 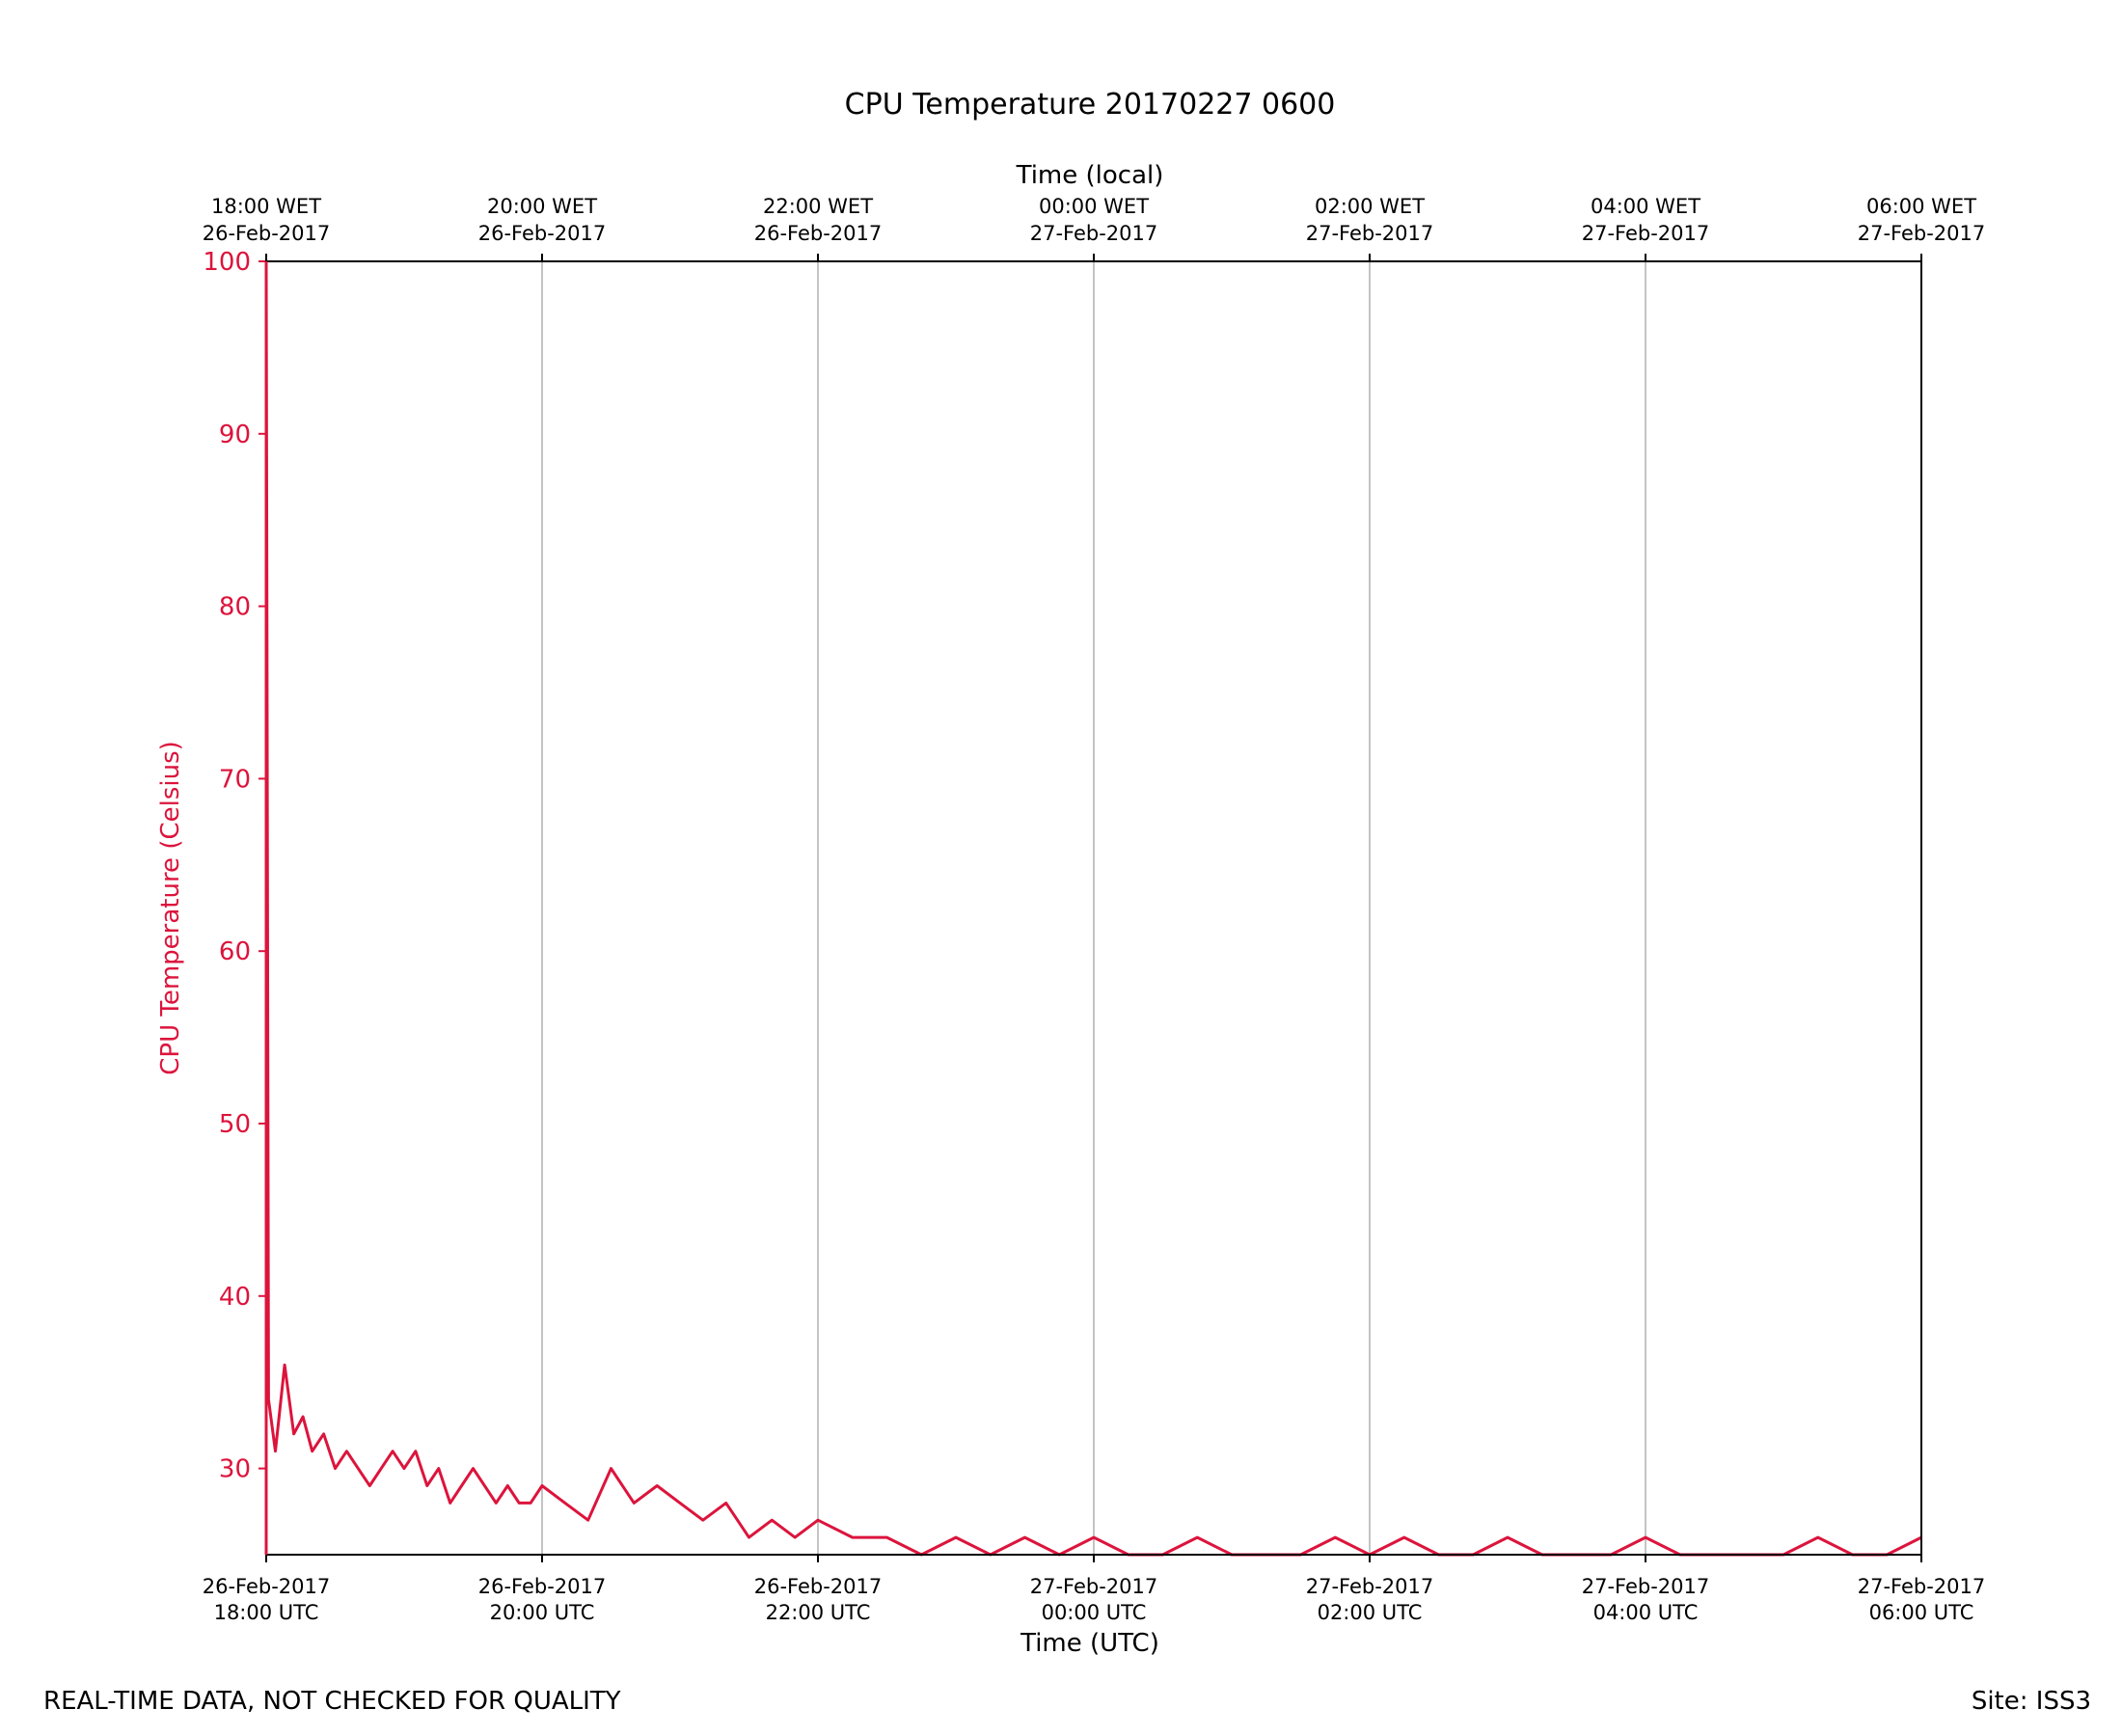 What do you see at coordinates (1646, 206) in the screenshot?
I see `x-top-tick-time-5: 04:00 WET` at bounding box center [1646, 206].